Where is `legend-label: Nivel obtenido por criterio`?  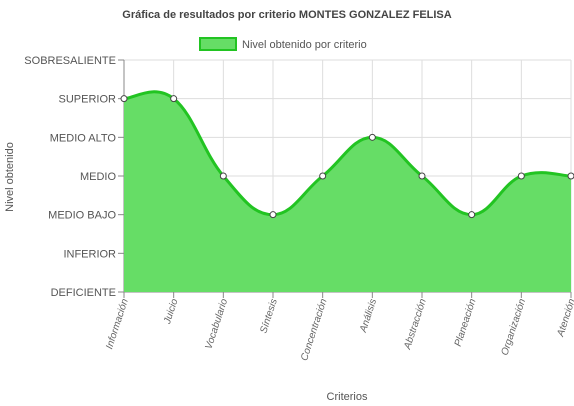
legend-label: Nivel obtenido por criterio is located at coordinates (304, 45).